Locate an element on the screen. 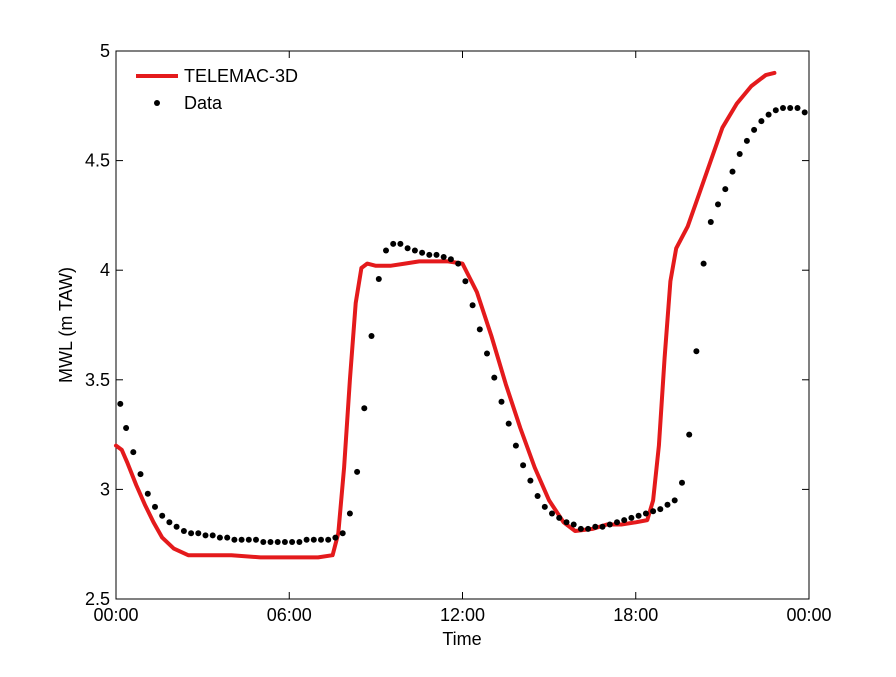 The height and width of the screenshot is (677, 896). legend-label-telemac-3d: TELEMAC-3D is located at coordinates (241, 76).